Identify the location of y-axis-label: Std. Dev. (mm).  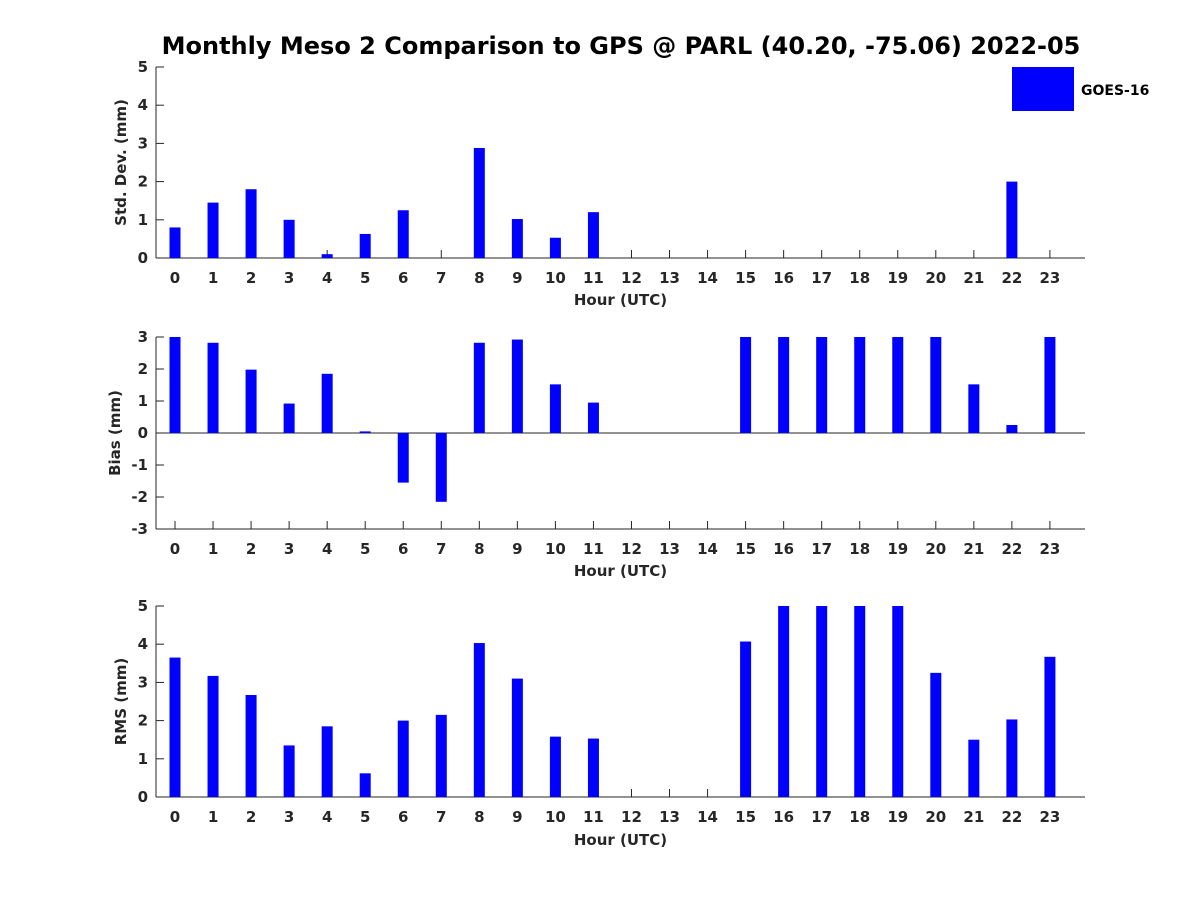
(121, 162).